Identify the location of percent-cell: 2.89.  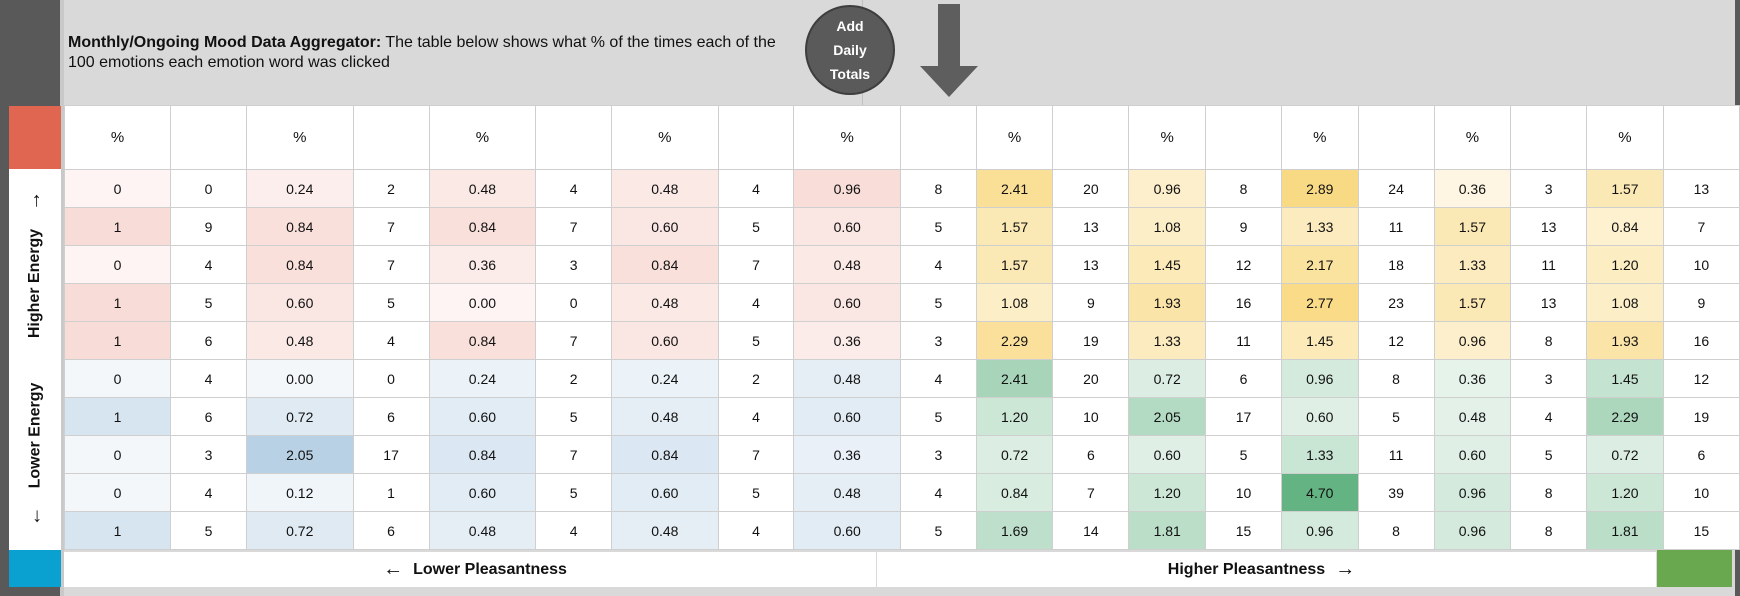
(1320, 188).